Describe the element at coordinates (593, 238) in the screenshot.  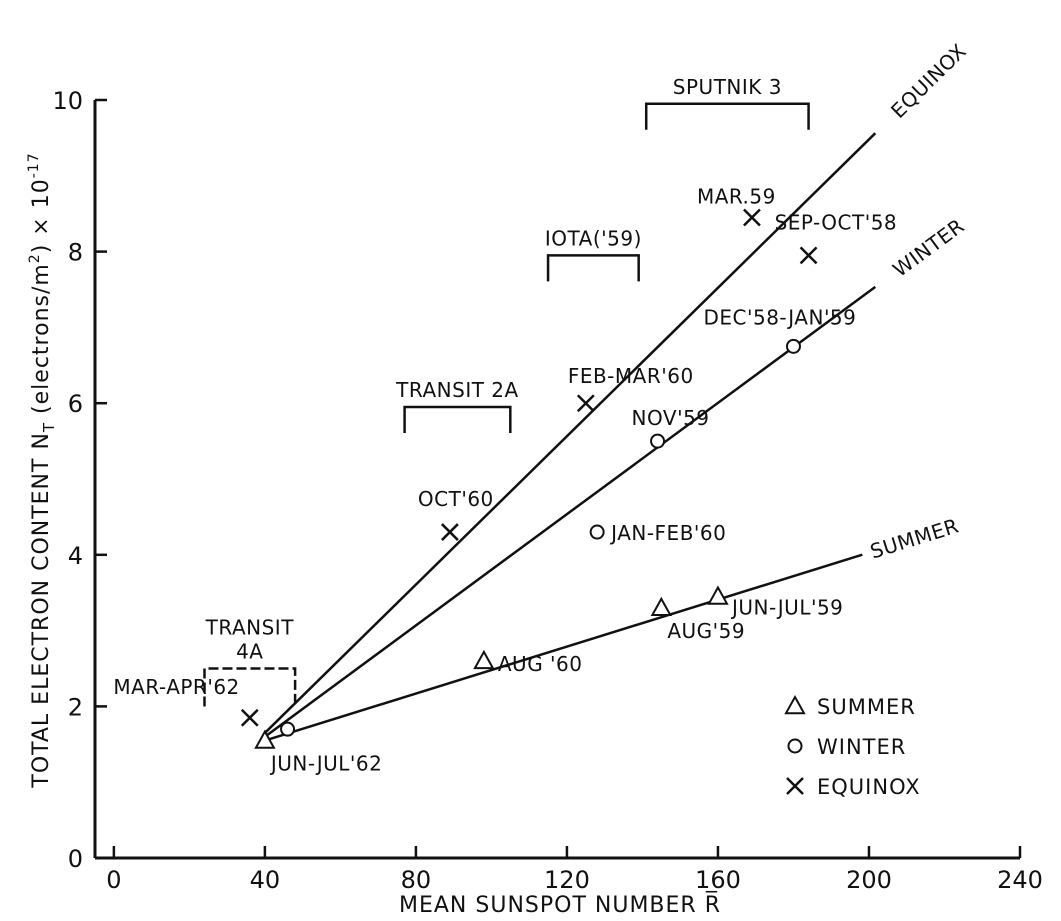
I see `satellite-range-label: IOTA('59)` at that location.